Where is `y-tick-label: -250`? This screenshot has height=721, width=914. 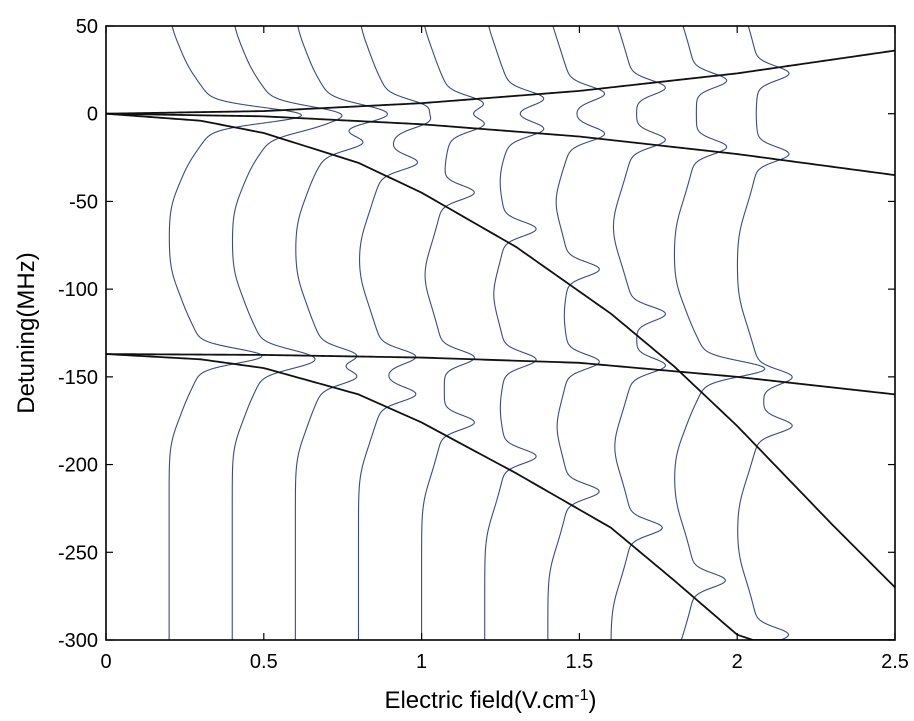 y-tick-label: -250 is located at coordinates (78, 553).